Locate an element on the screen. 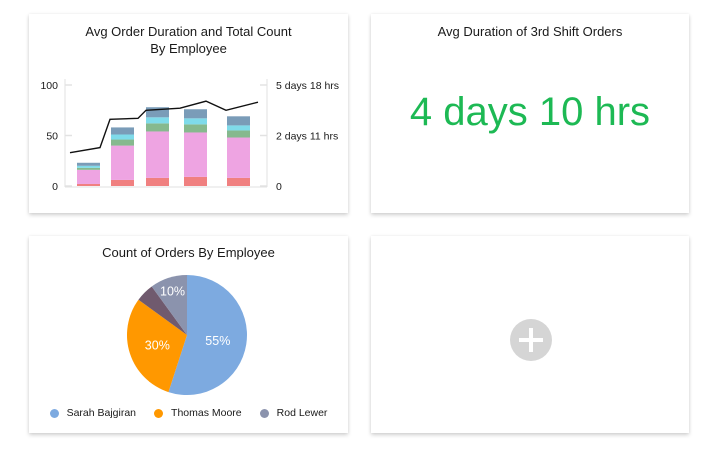 Image resolution: width=722 pixels, height=452 pixels. pie-slice-label: 30% is located at coordinates (157, 346).